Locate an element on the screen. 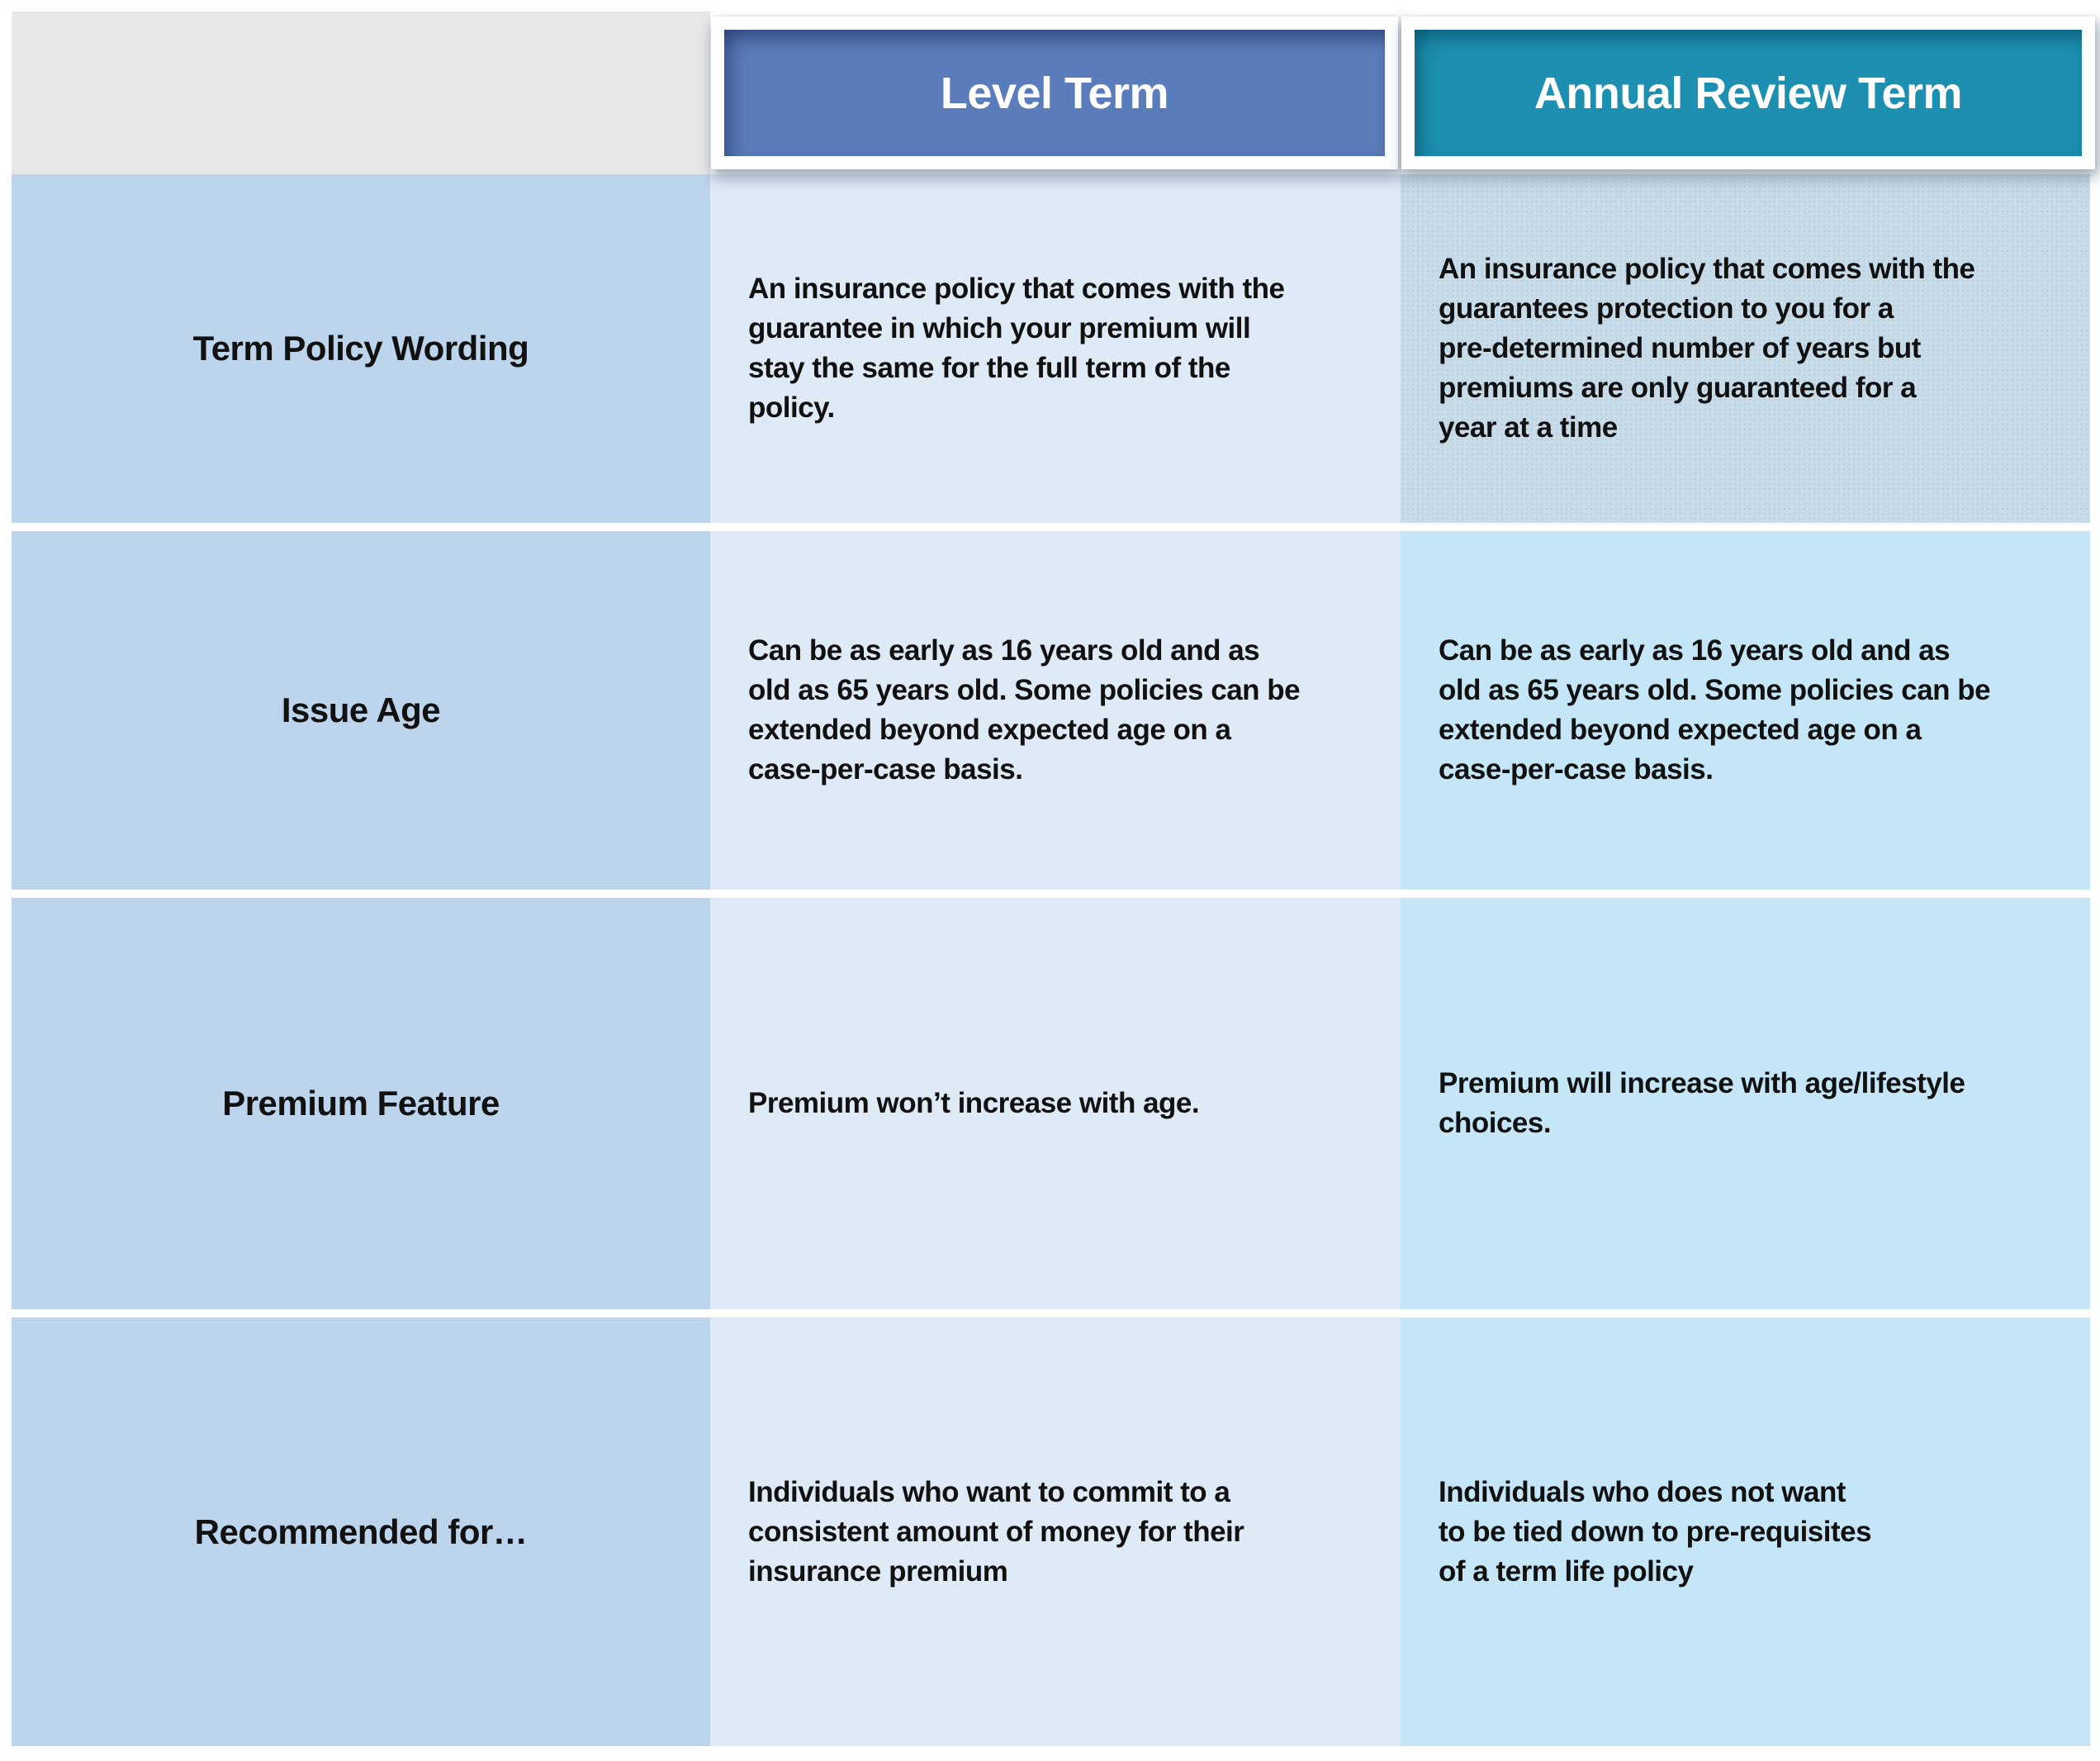  header-row: Level Term Annual Review Term is located at coordinates (1054, 93).